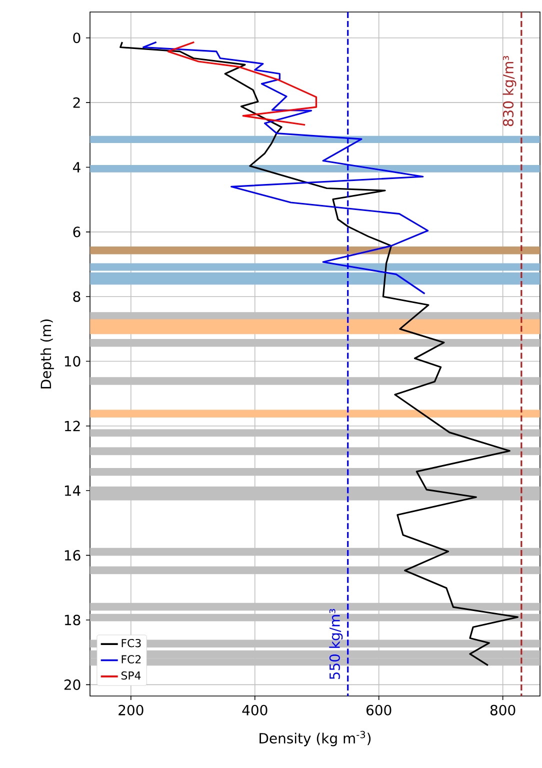 This screenshot has width=542, height=768. What do you see at coordinates (255, 710) in the screenshot?
I see `x-tick-label: 400` at bounding box center [255, 710].